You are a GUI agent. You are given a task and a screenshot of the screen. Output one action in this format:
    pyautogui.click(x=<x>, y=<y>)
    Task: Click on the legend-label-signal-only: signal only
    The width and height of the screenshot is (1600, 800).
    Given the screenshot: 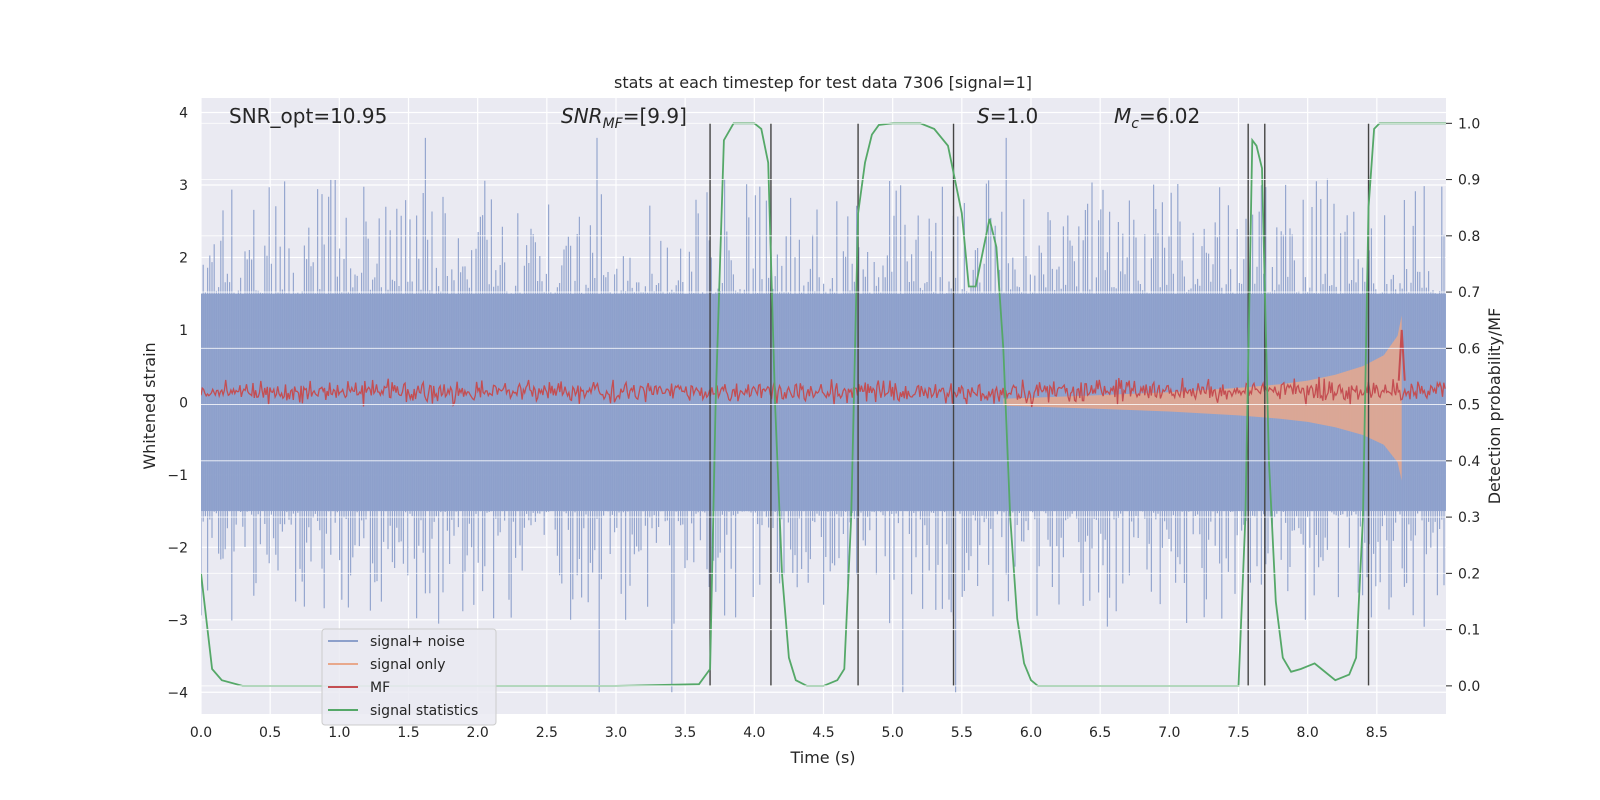 What is the action you would take?
    pyautogui.click(x=407, y=665)
    